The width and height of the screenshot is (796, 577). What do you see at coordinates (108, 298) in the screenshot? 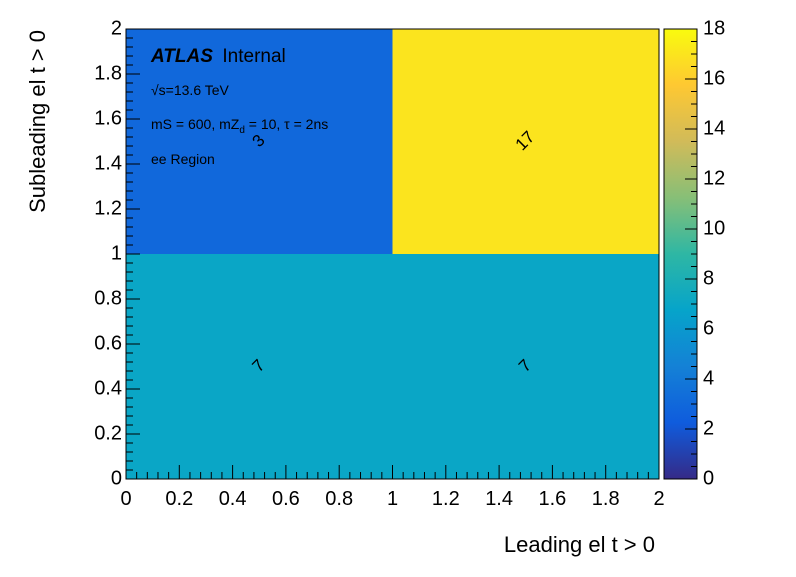
I see `y-tick-label: 0.8` at bounding box center [108, 298].